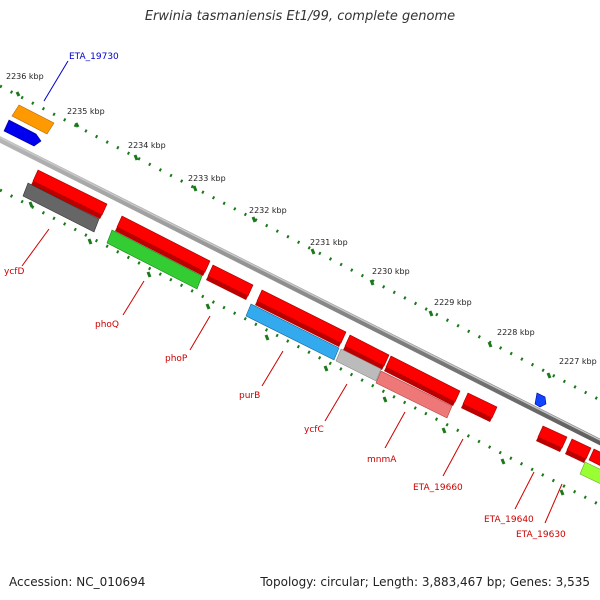  Describe the element at coordinates (453, 302) in the screenshot. I see `scale-label: 2229 kbp` at that location.